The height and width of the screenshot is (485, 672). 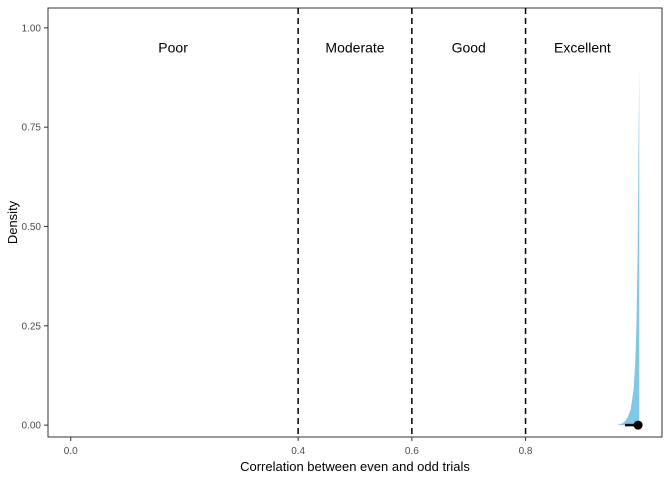 I want to click on region-label: Moderate, so click(x=354, y=48).